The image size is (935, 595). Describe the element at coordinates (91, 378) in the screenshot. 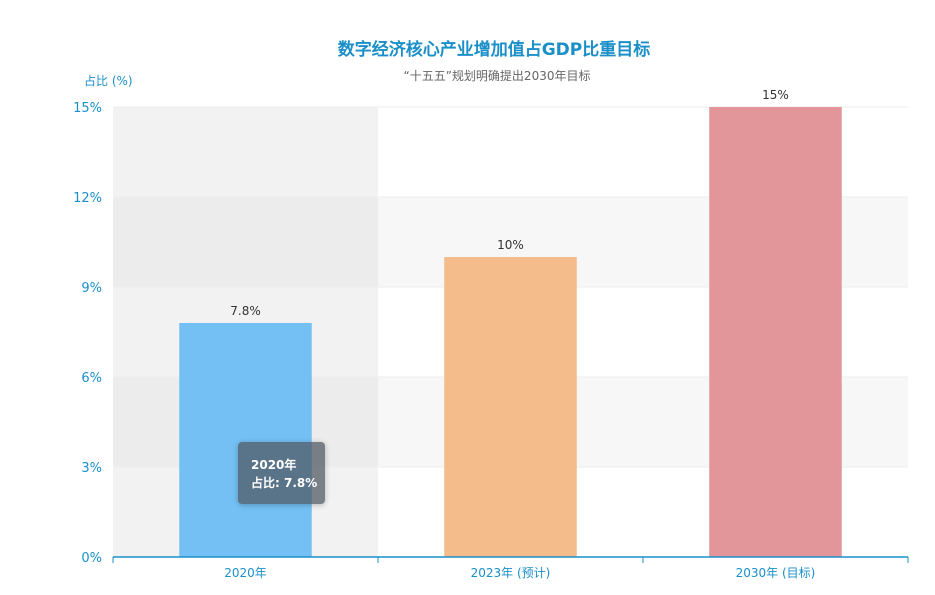

I see `y-tick-label: 6%` at that location.